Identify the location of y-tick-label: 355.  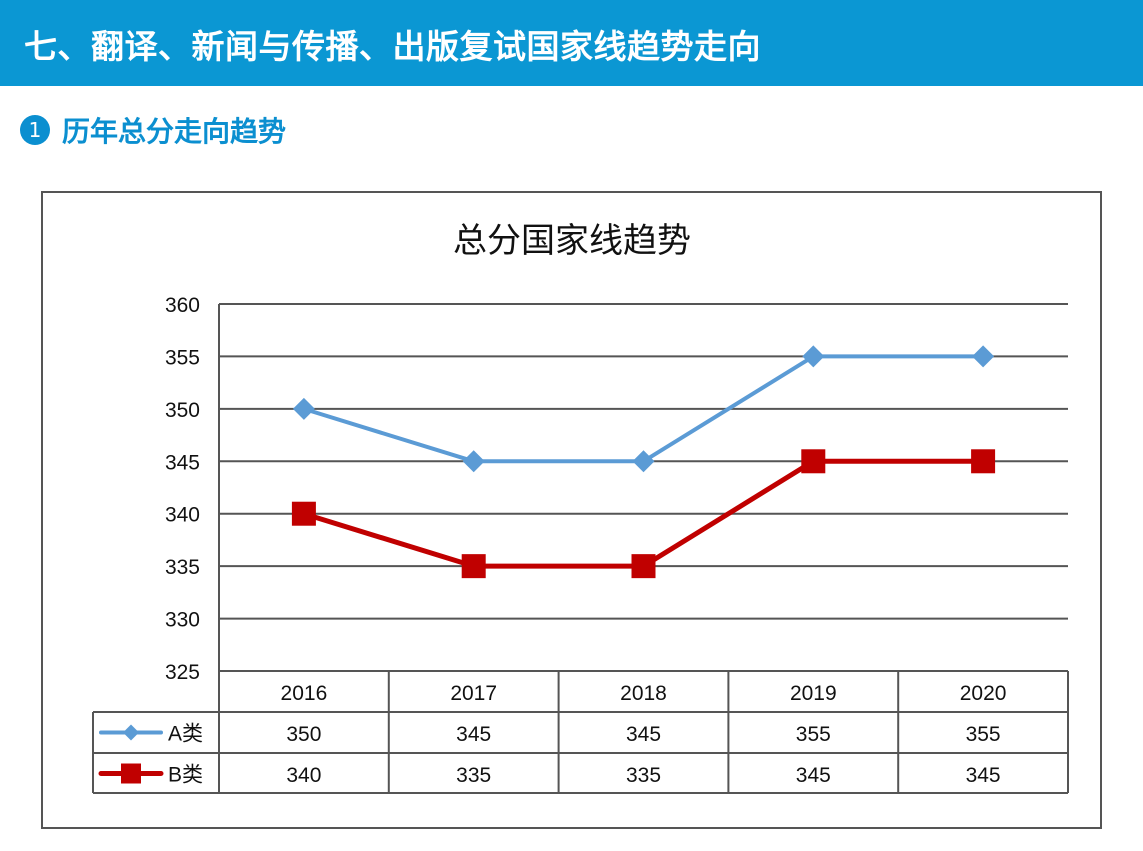
(182, 357).